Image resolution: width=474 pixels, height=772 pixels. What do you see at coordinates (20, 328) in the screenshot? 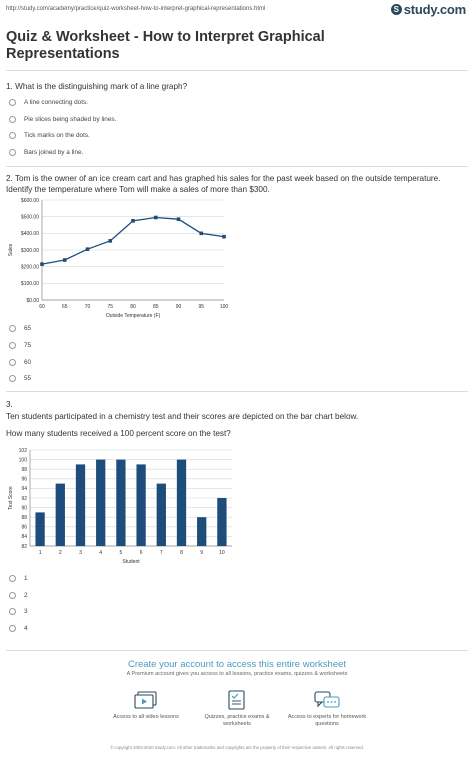
I see `question-2-option-1: 65` at bounding box center [20, 328].